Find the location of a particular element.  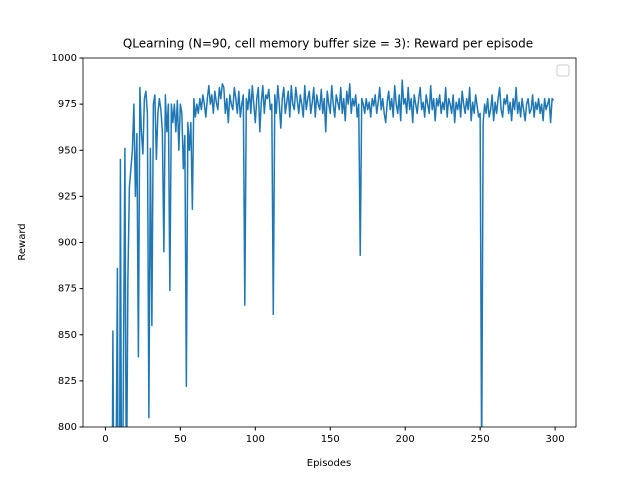

x-tick-label: 0 is located at coordinates (105, 439).